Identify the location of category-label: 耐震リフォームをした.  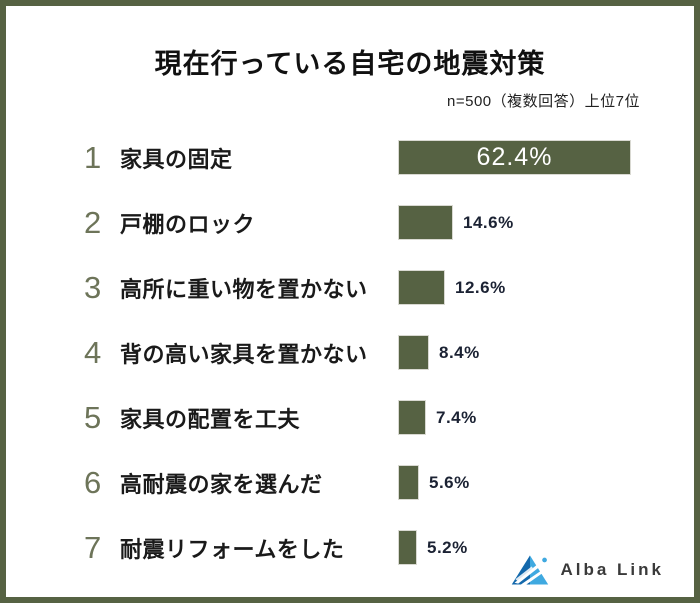
(232, 549).